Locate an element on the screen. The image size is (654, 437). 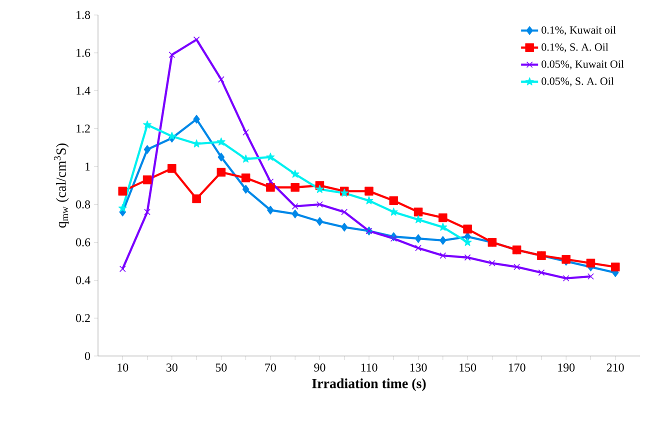
legend-label: 0.05%, Kuwait Oil is located at coordinates (583, 65).